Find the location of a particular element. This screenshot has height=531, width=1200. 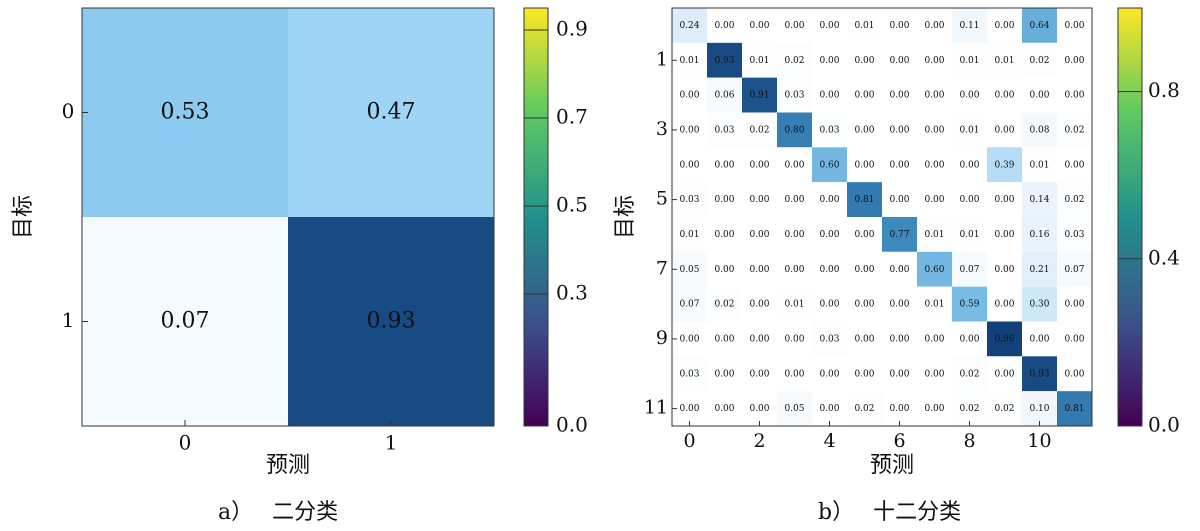

cell-label: 0.60 is located at coordinates (934, 270).